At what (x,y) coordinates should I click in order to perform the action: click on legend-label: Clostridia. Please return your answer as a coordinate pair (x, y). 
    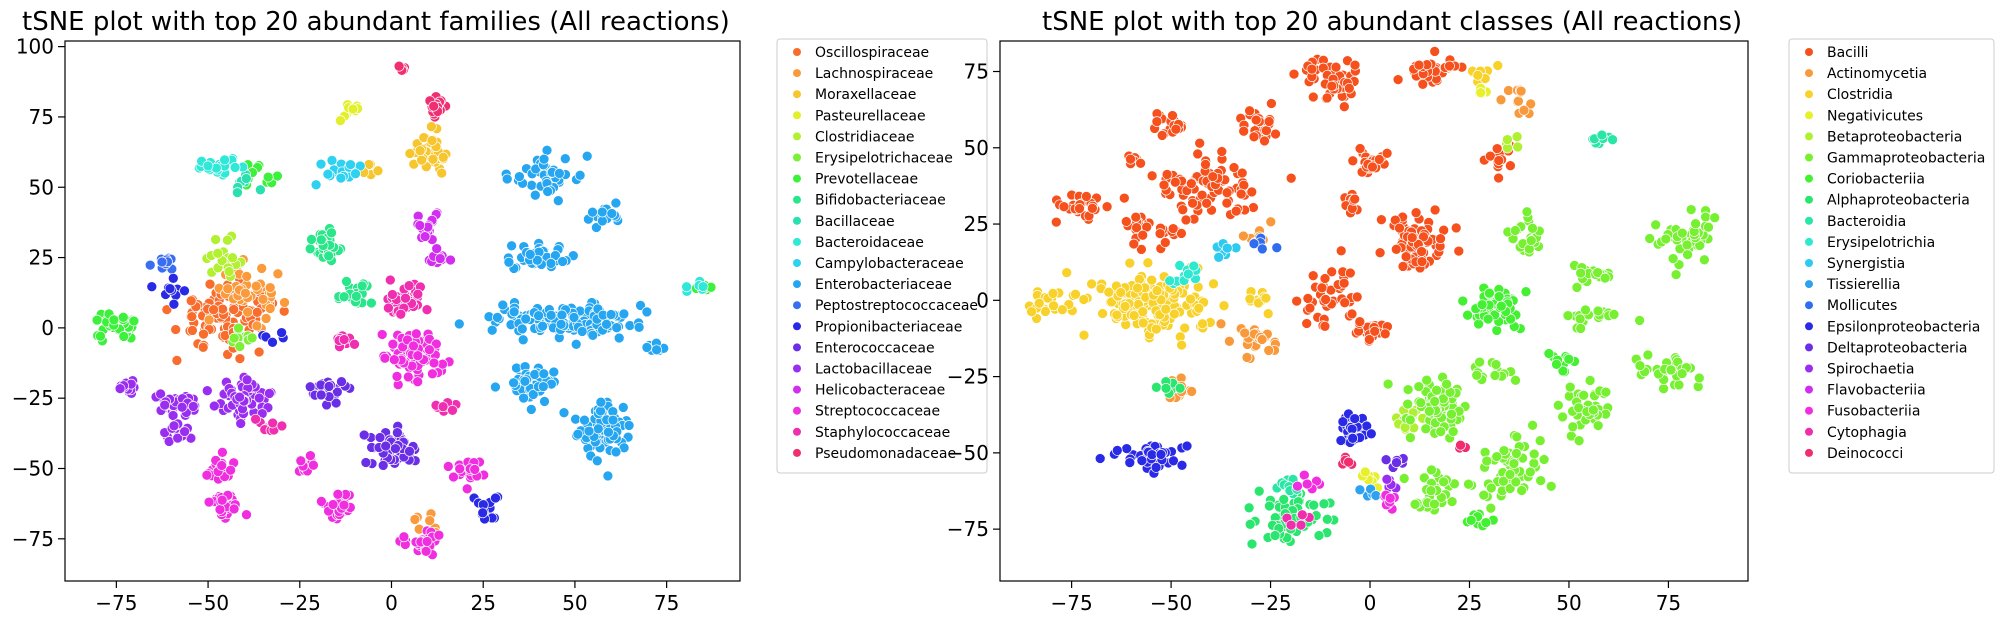
    Looking at the image, I should click on (1860, 95).